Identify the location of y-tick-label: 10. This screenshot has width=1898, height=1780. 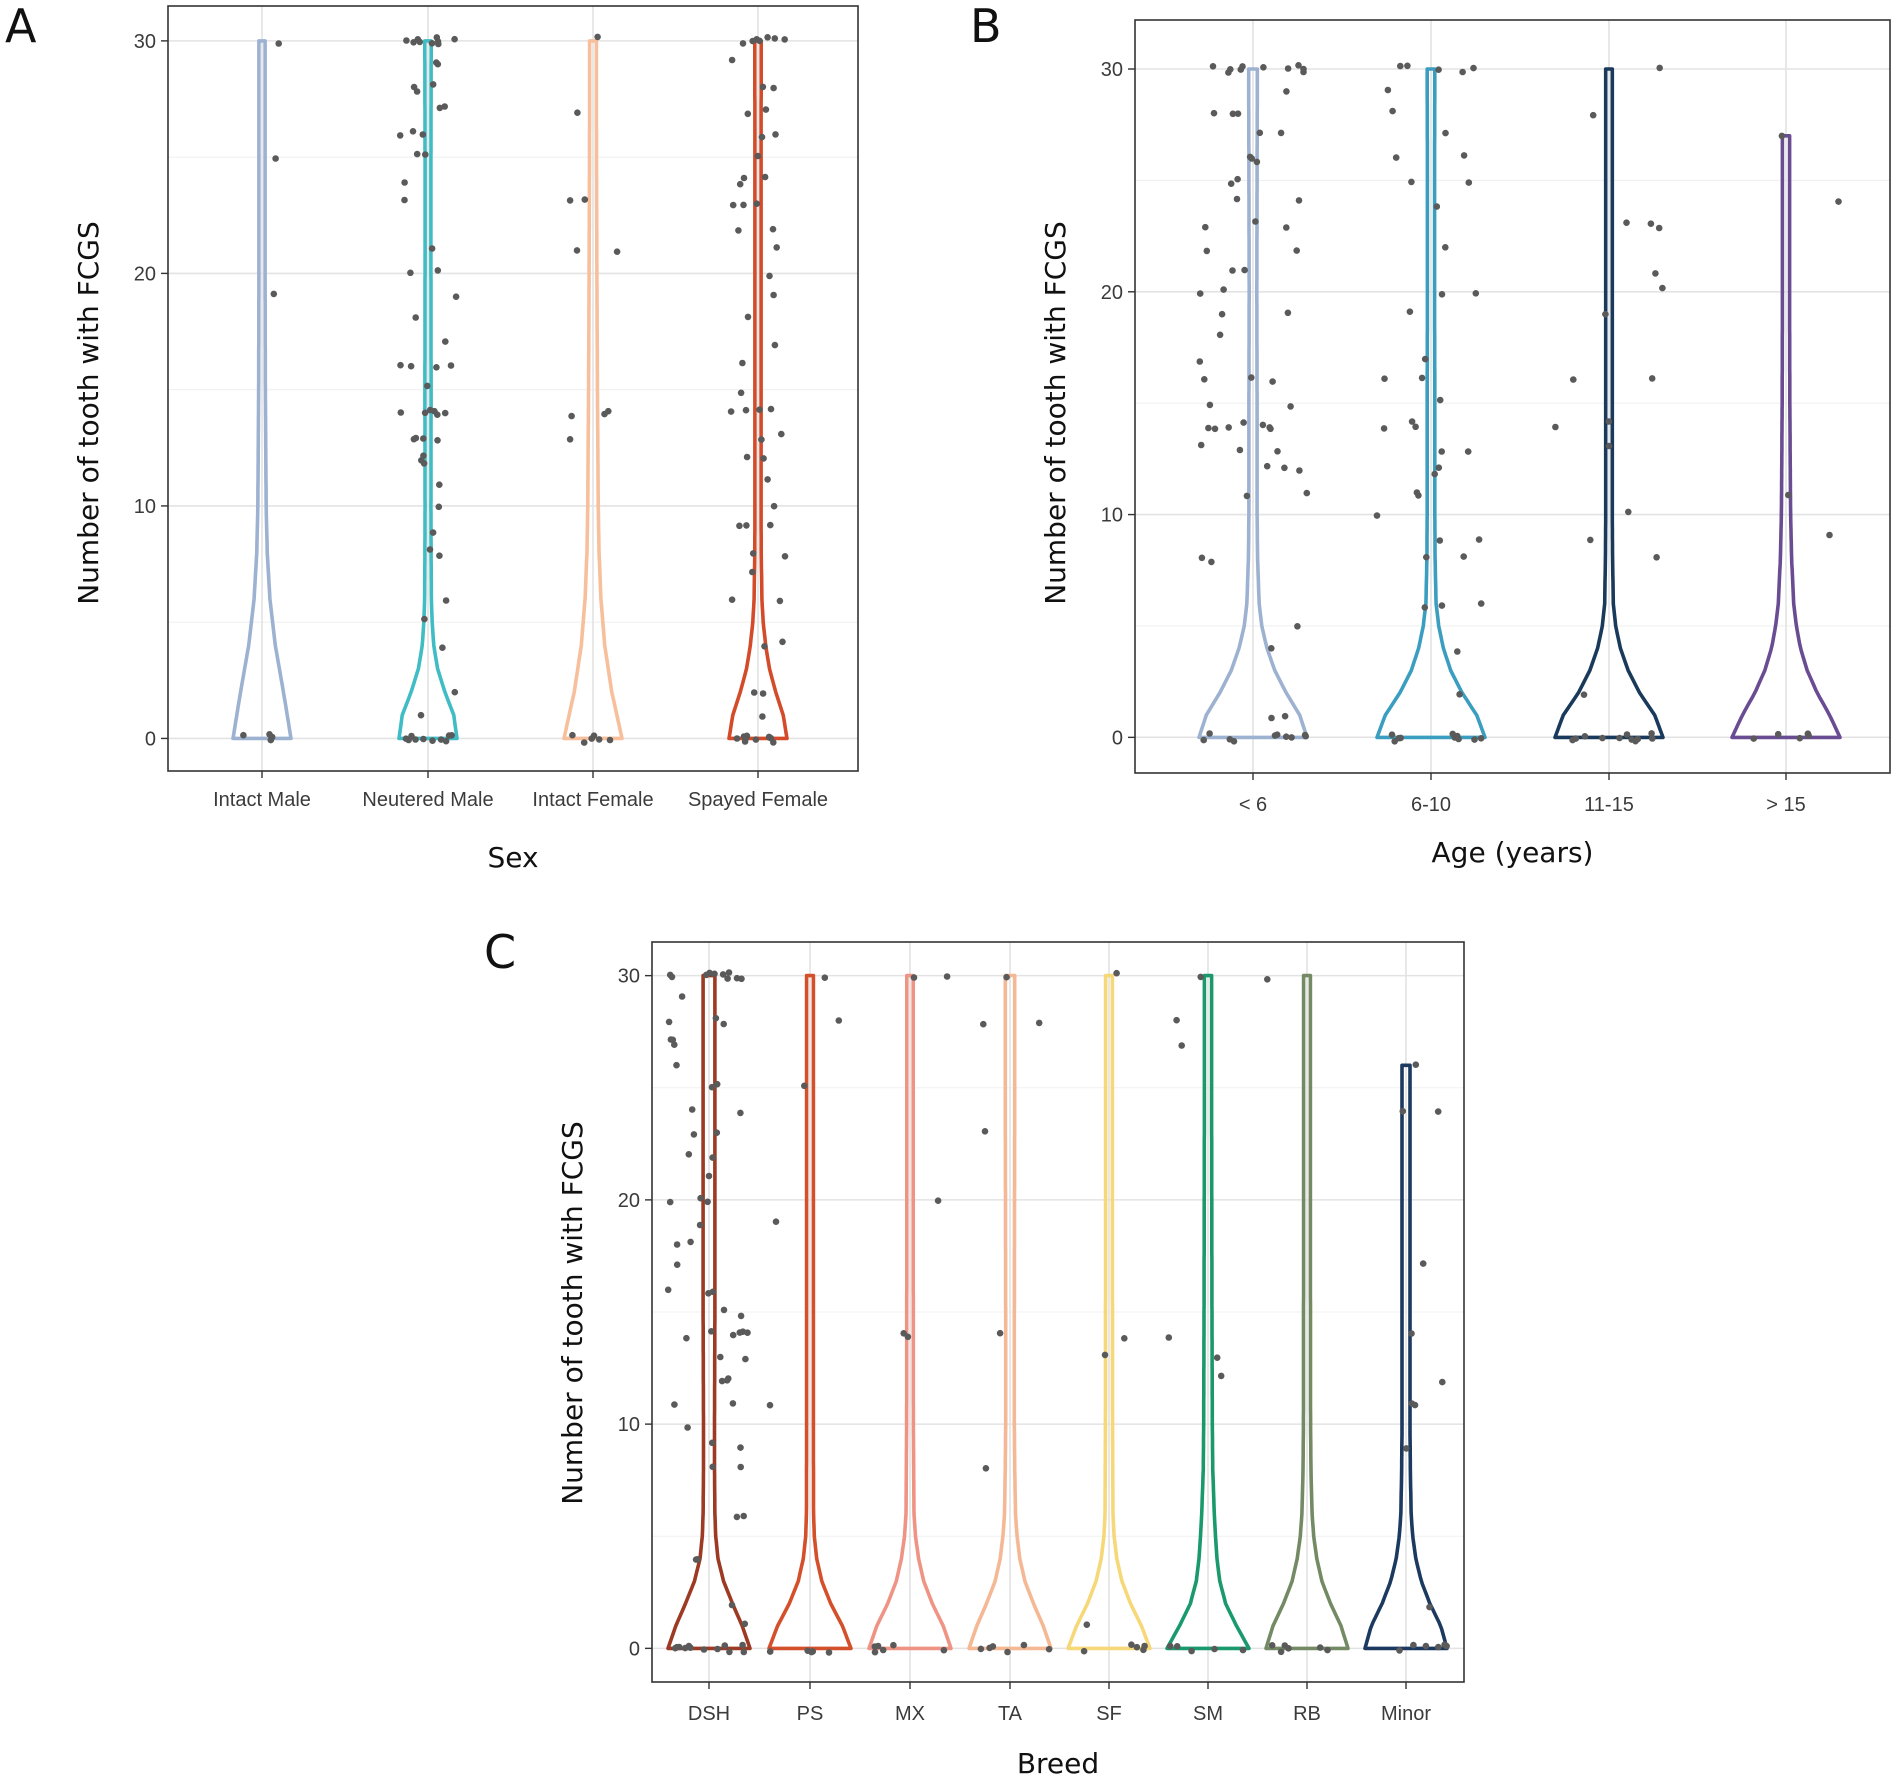
(145, 507).